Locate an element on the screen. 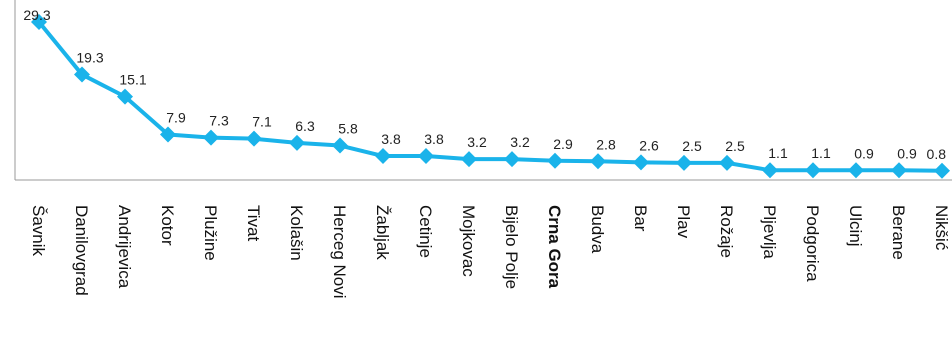 The image size is (952, 353). x-tick-label: Podgorica is located at coordinates (812, 243).